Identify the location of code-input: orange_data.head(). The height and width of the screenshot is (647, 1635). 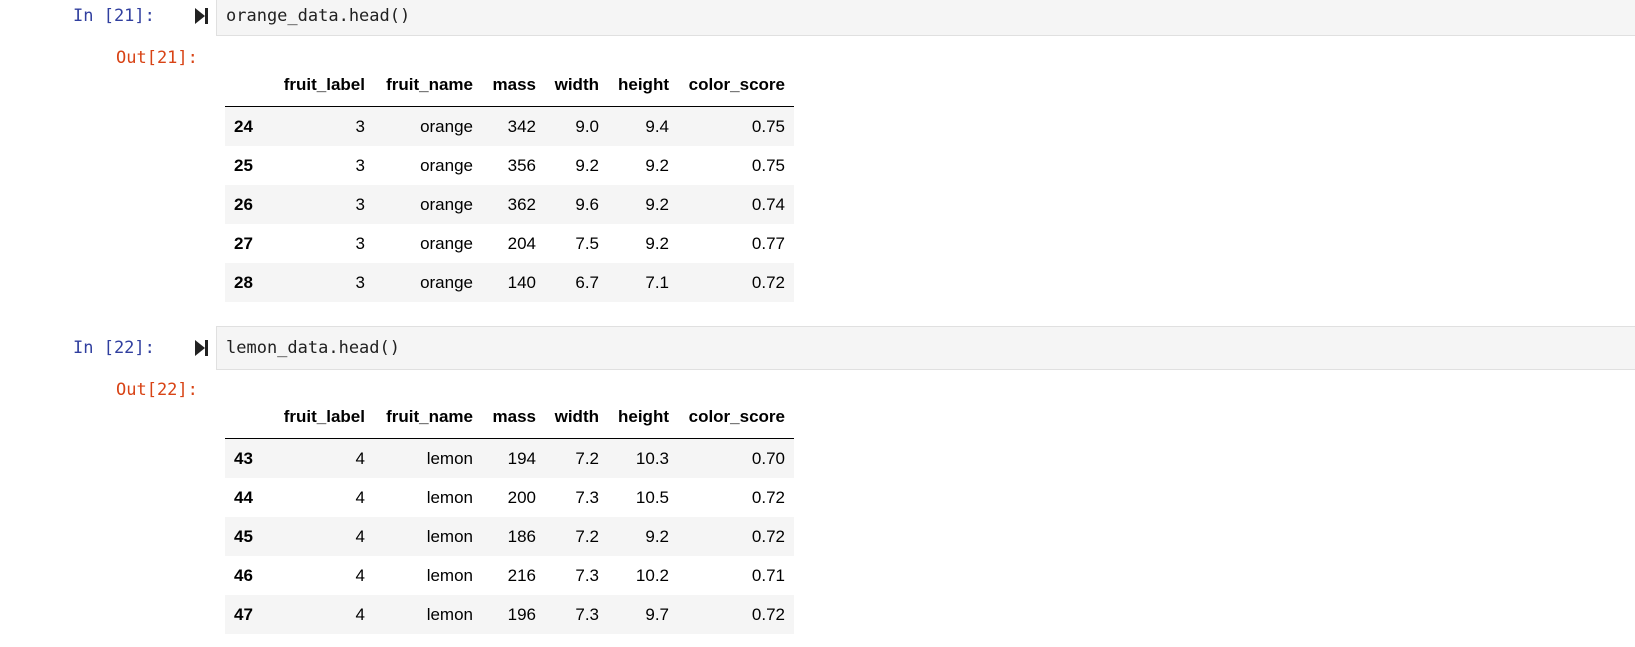
(925, 18).